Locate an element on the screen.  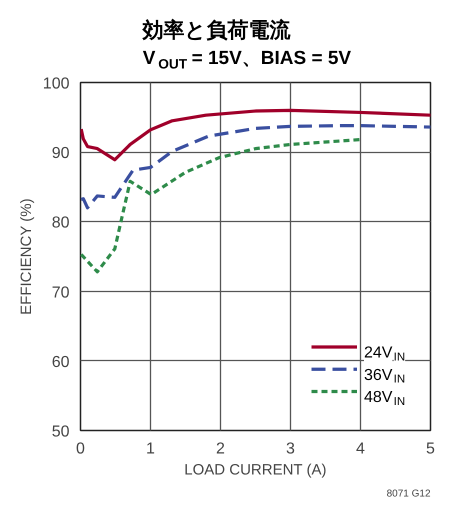
x-tick-label: 4 is located at coordinates (361, 449).